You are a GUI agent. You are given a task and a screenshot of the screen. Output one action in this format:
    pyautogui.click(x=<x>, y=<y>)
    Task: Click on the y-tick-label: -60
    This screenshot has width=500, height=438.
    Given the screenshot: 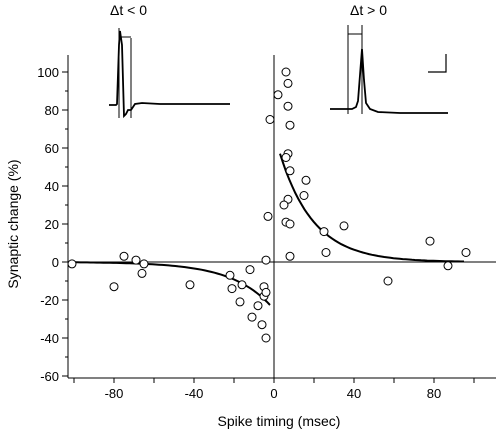 What is the action you would take?
    pyautogui.click(x=49, y=376)
    